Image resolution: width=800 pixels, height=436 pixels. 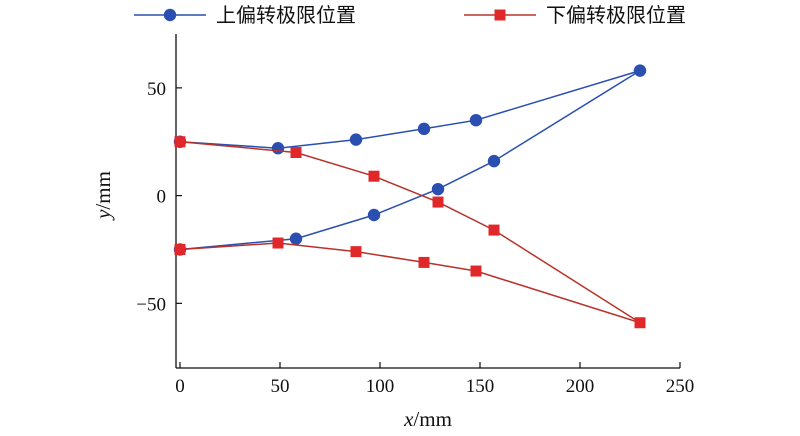 What do you see at coordinates (162, 197) in the screenshot?
I see `y-tick-label: 0` at bounding box center [162, 197].